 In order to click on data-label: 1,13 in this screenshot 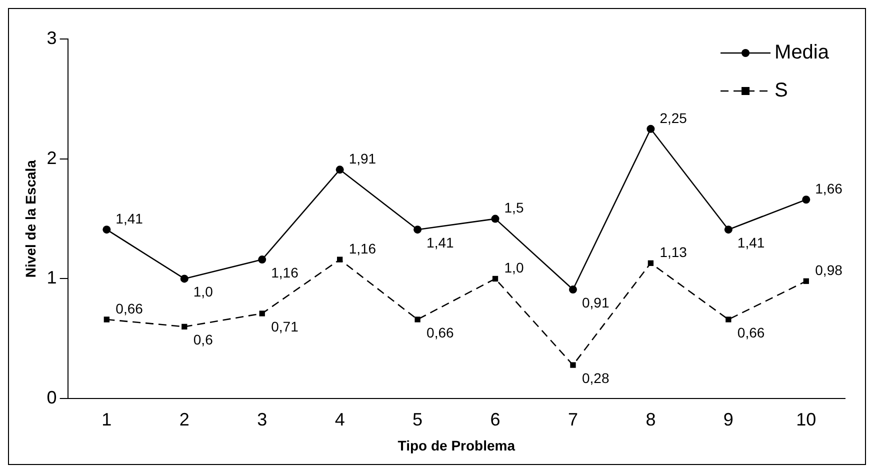, I will do `click(674, 252)`.